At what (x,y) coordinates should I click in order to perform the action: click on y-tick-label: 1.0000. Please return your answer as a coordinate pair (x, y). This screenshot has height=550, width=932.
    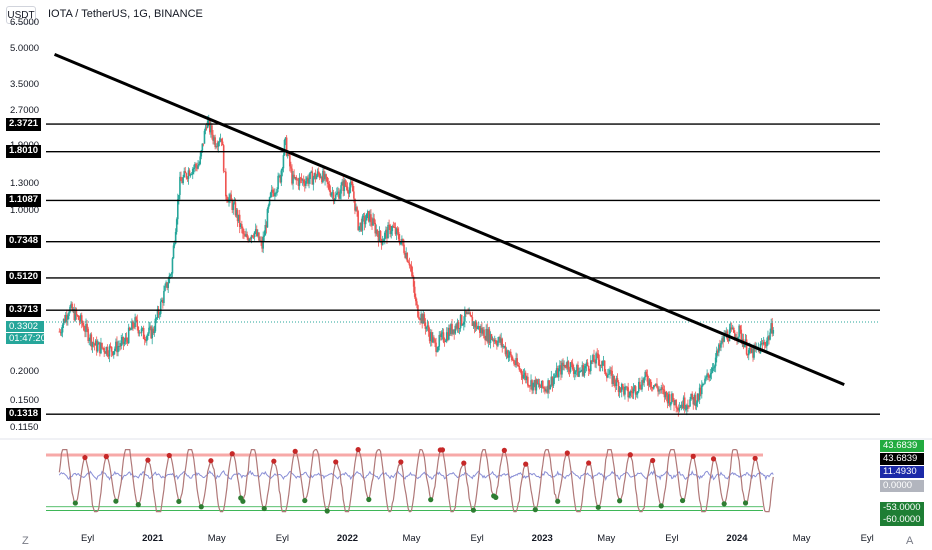
    Looking at the image, I should click on (25, 210).